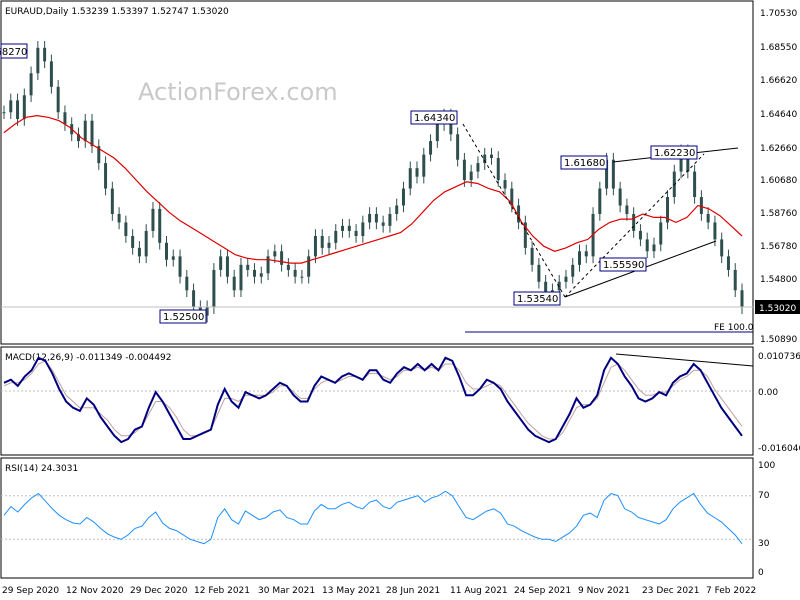  Describe the element at coordinates (779, 357) in the screenshot. I see `macd-tick-label: 0.010736` at that location.